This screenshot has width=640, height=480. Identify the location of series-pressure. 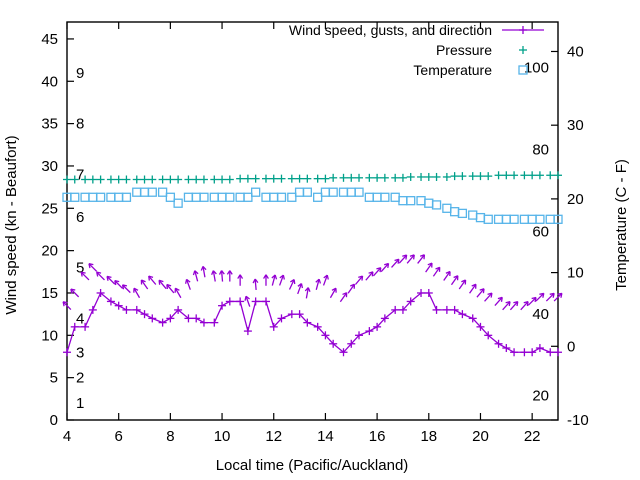
(312, 177).